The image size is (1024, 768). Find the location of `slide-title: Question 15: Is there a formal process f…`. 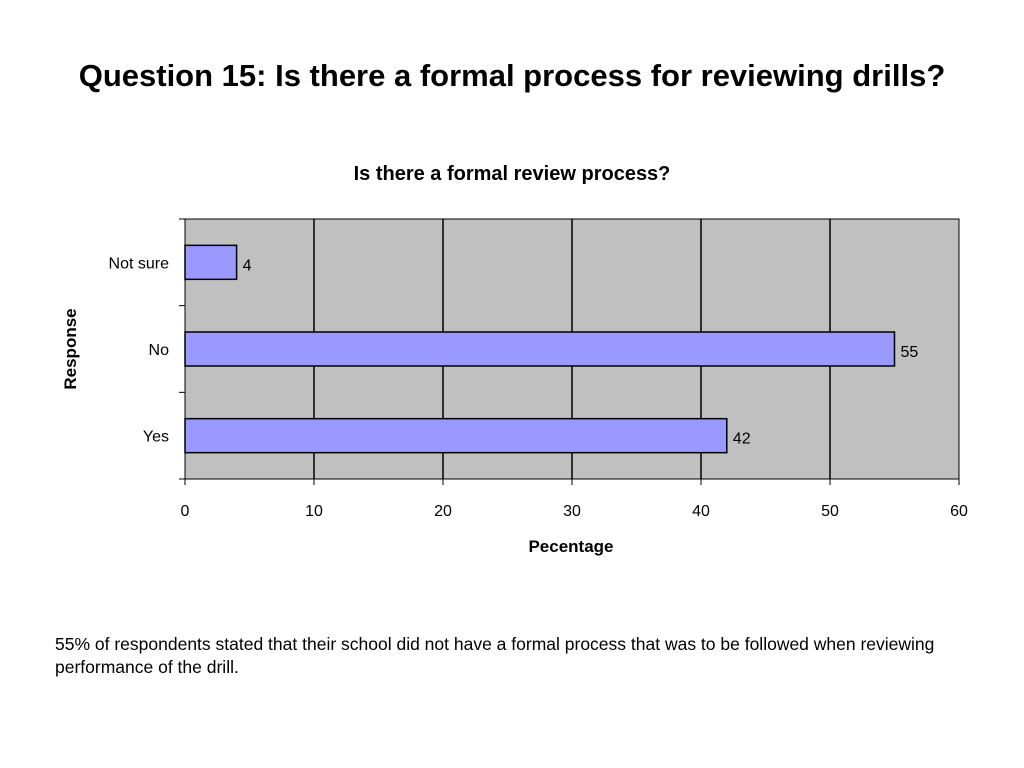

slide-title: Question 15: Is there a formal process f… is located at coordinates (512, 75).